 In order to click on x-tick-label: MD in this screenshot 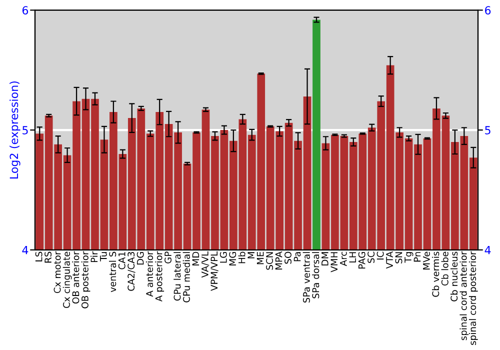, I will do `click(196, 259)`.